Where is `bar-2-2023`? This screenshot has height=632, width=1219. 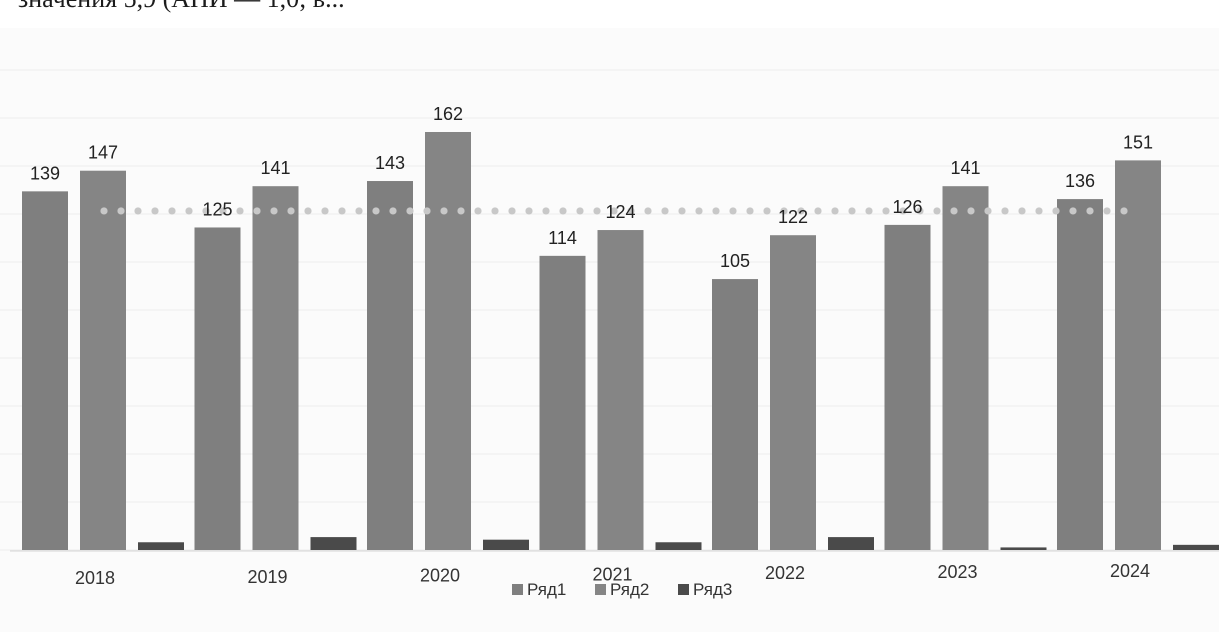
bar-2-2023 is located at coordinates (965, 368).